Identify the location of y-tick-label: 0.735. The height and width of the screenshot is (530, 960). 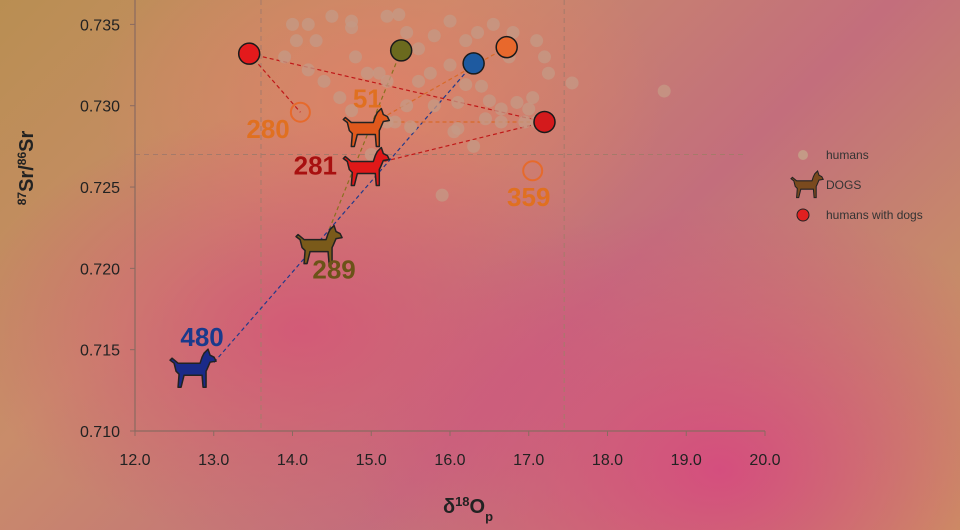
(100, 25).